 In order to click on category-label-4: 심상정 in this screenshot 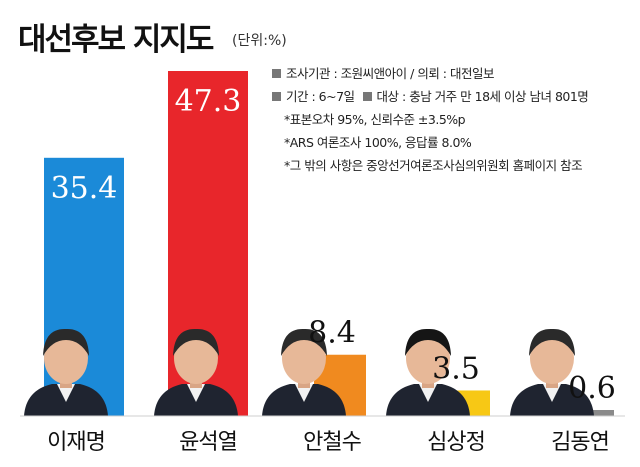, I will do `click(456, 442)`.